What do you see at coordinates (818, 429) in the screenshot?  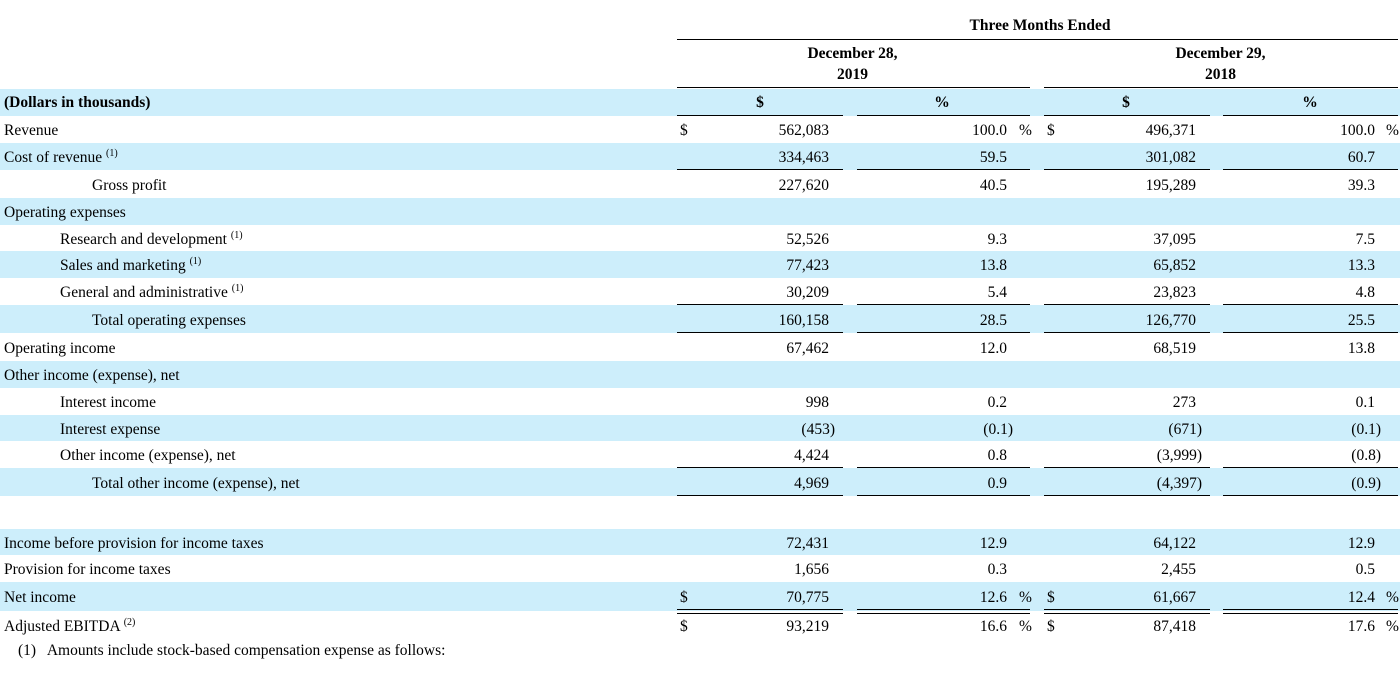 I see `cell-amount-2019: (453)` at bounding box center [818, 429].